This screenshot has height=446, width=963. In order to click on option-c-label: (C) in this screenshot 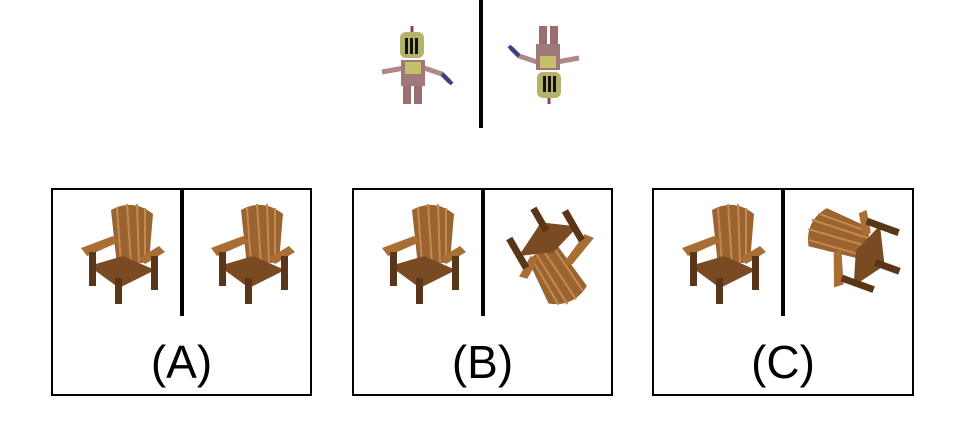, I will do `click(783, 362)`.